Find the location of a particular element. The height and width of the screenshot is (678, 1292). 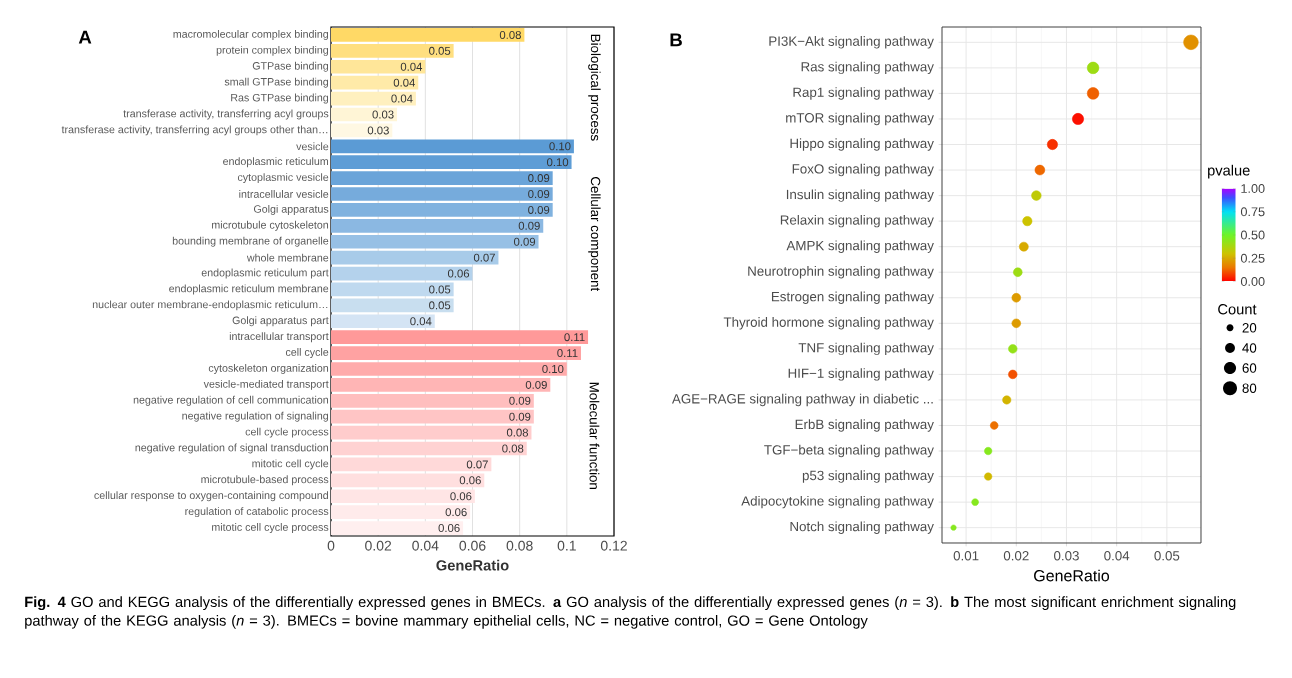

y-tick-label: intracellular vesicle is located at coordinates (284, 194).